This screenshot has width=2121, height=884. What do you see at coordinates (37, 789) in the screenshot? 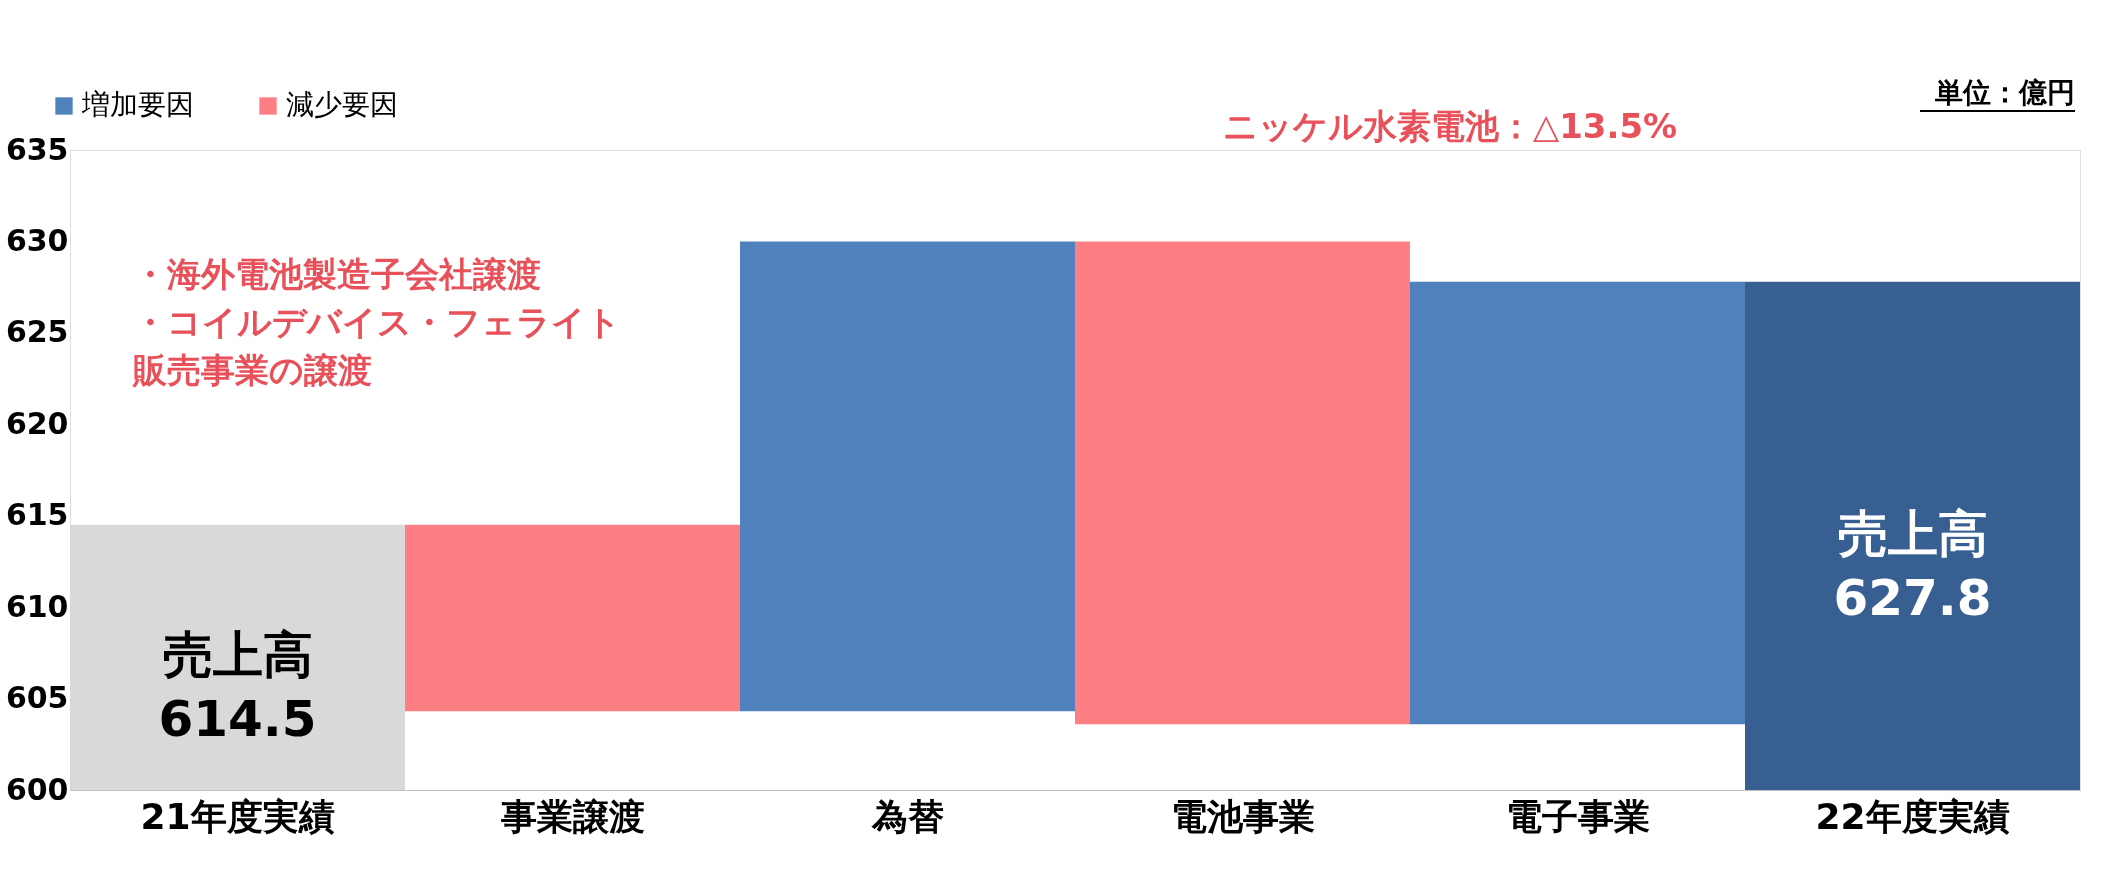
I see `y-tick-label: 600` at bounding box center [37, 789].